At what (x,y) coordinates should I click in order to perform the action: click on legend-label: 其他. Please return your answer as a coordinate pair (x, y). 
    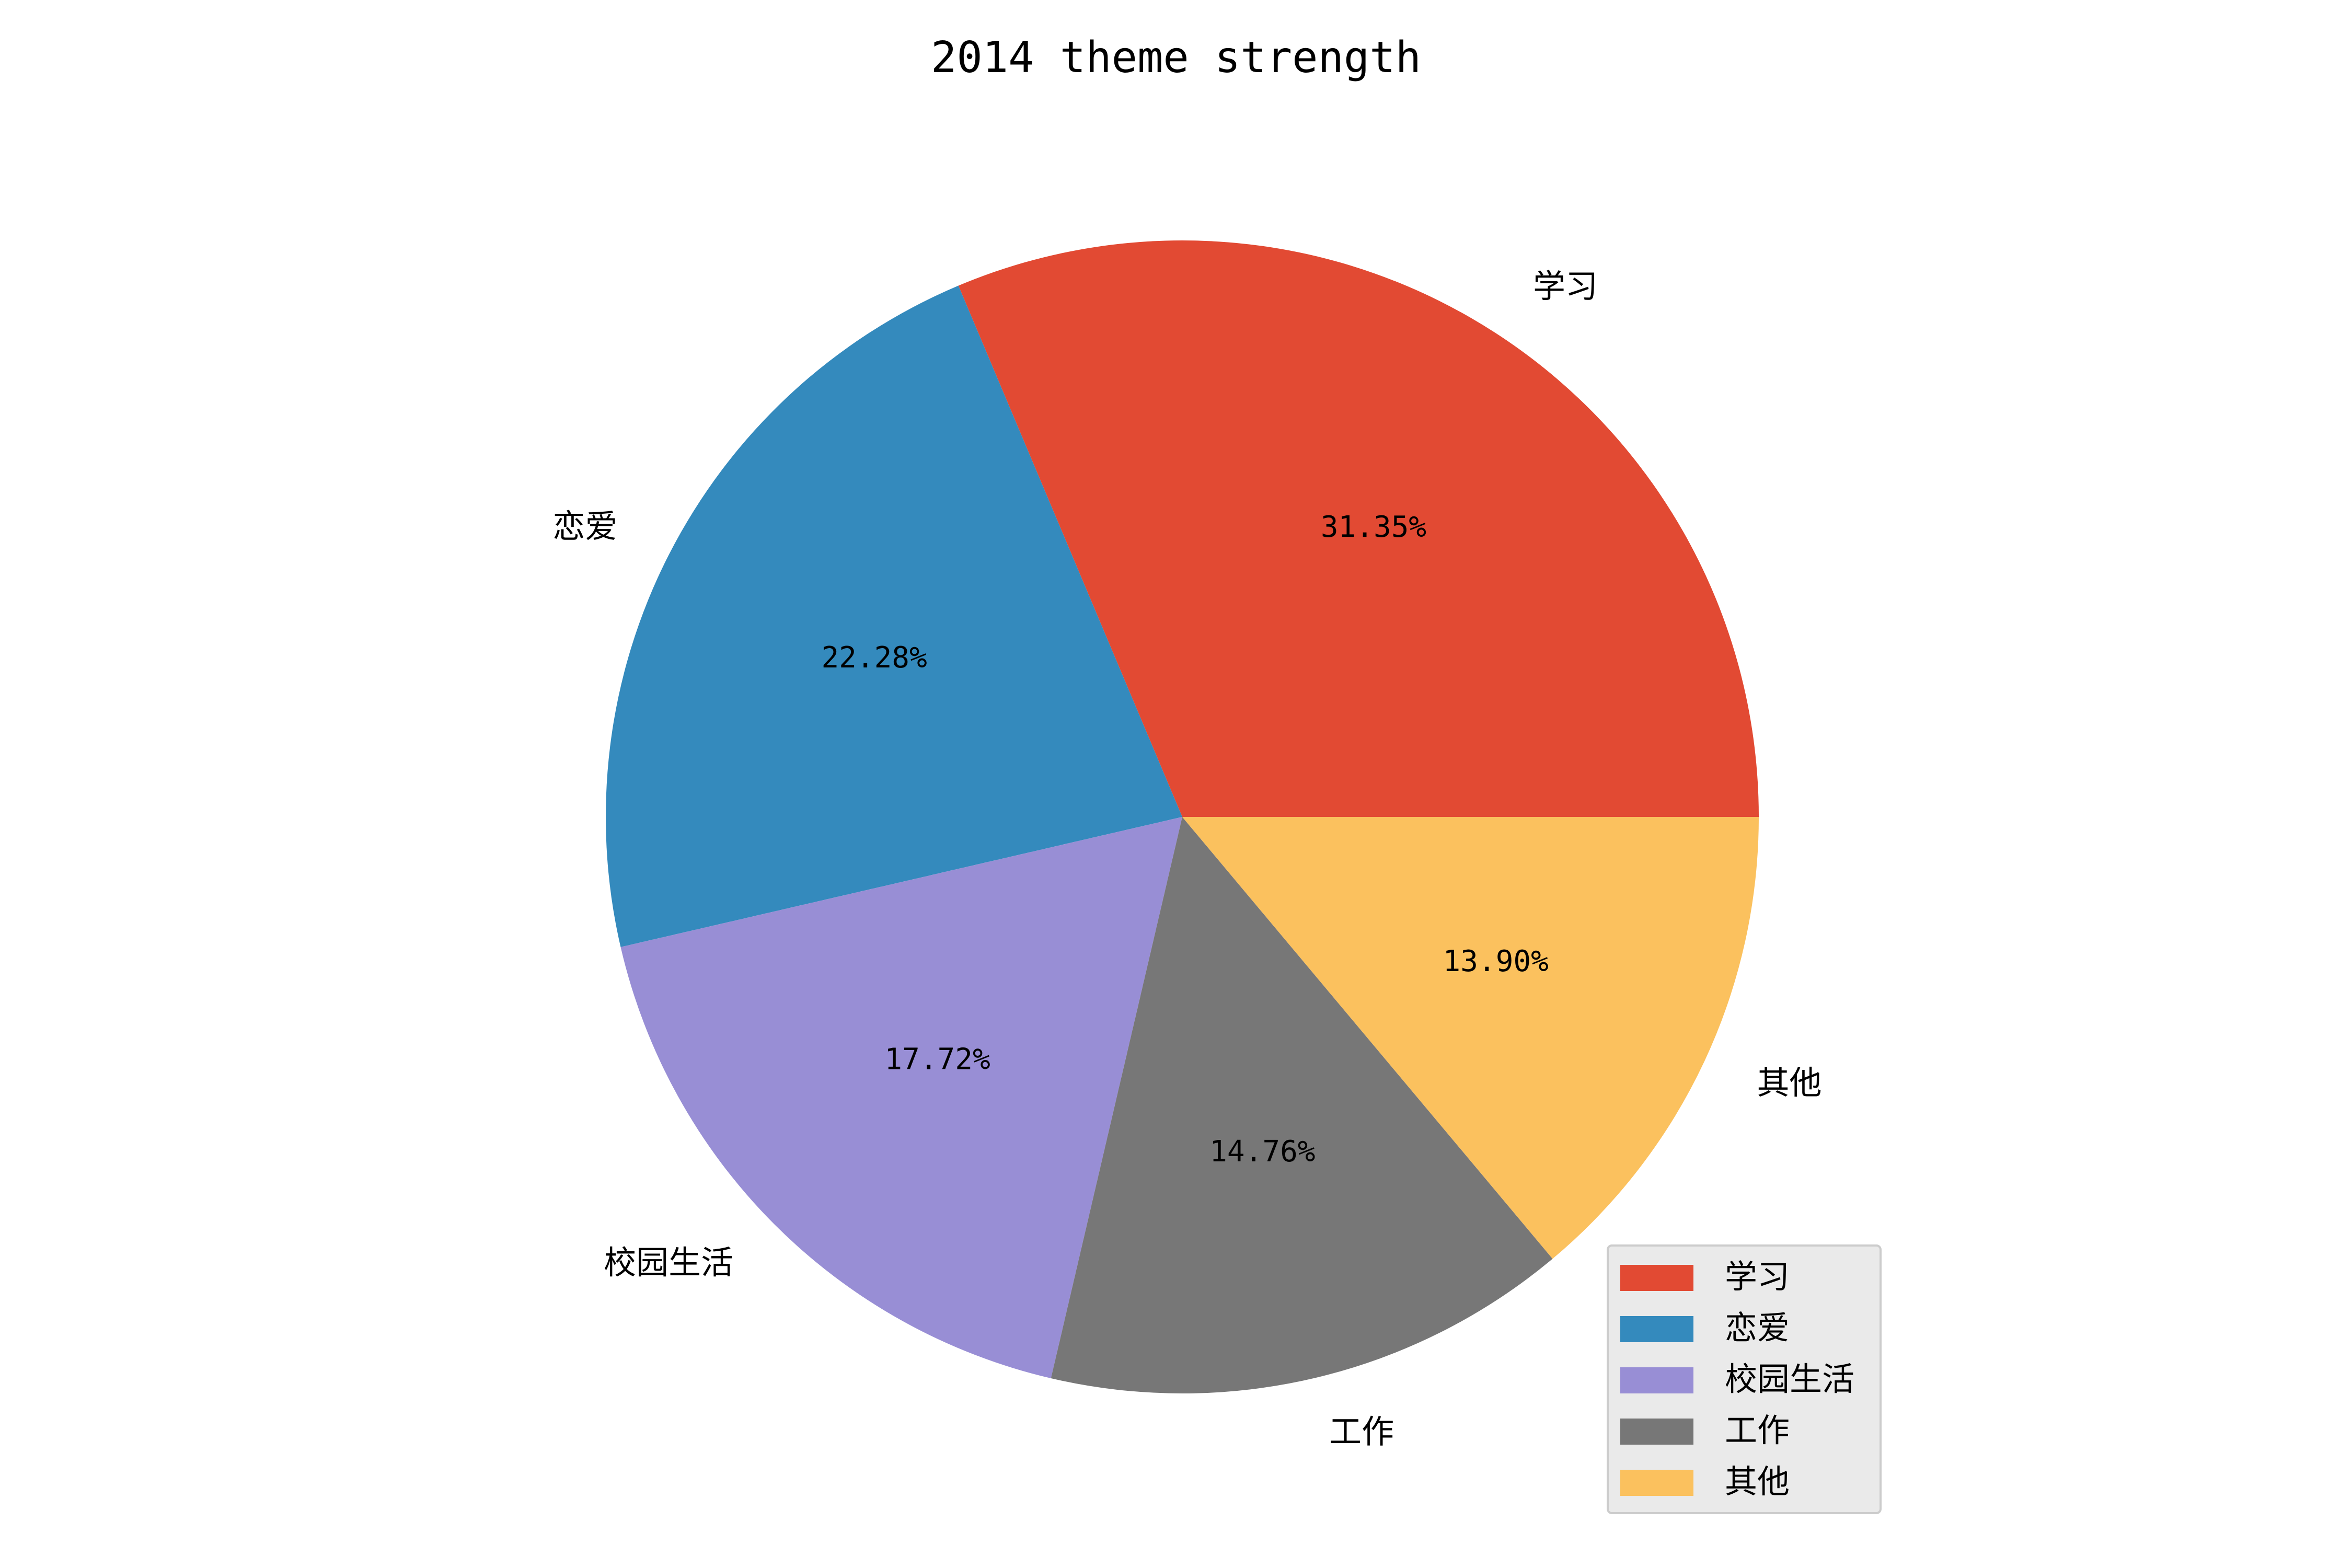
    Looking at the image, I should click on (1757, 1481).